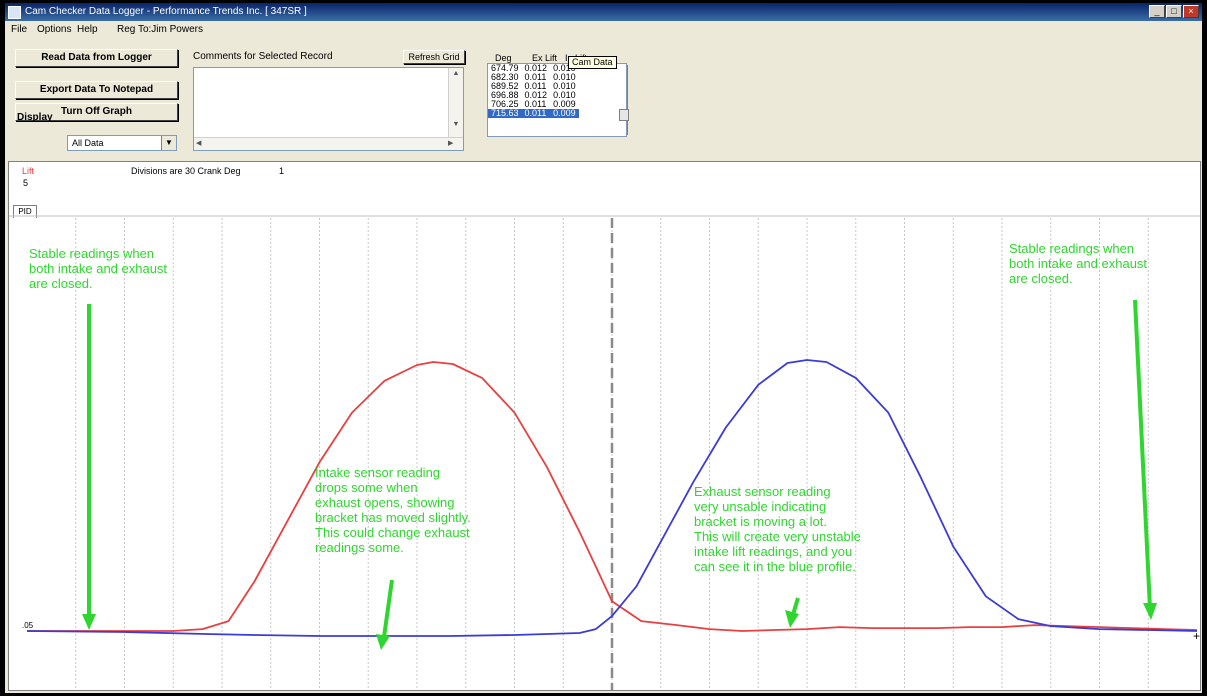 The width and height of the screenshot is (1207, 696). Describe the element at coordinates (1174, 11) in the screenshot. I see `maximize-button: □` at that location.